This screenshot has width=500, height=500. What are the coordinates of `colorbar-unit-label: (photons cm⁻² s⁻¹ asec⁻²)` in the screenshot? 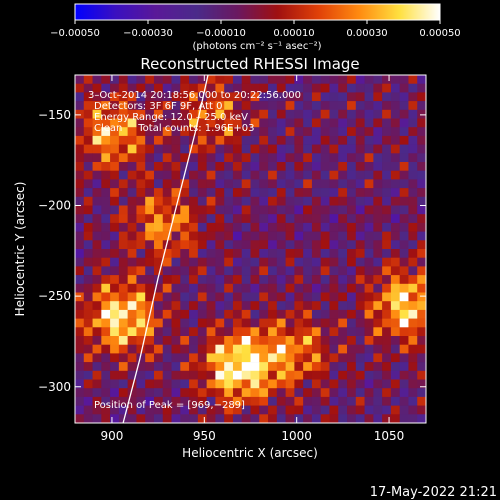 It's located at (256, 46).